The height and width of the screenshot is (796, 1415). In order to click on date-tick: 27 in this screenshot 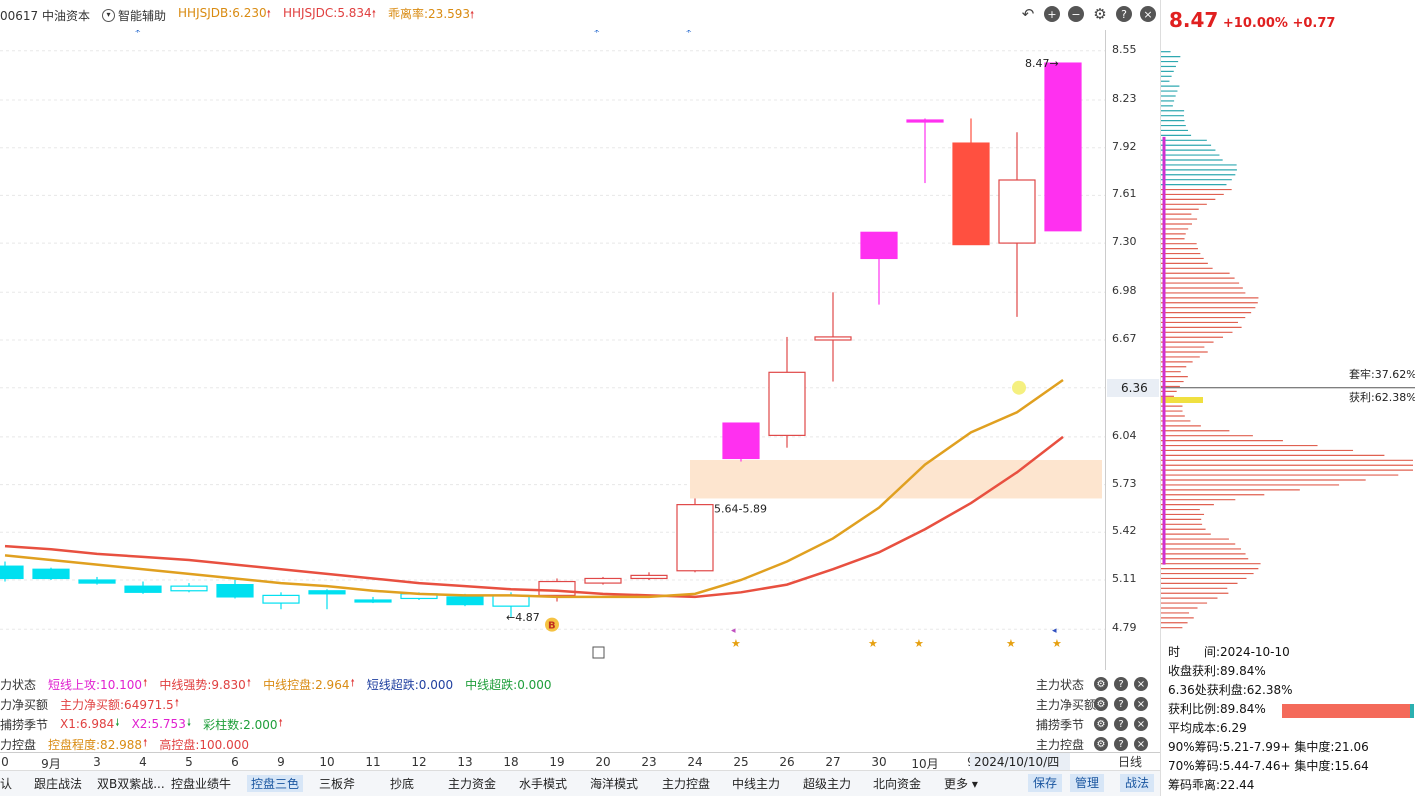, I will do `click(833, 762)`.